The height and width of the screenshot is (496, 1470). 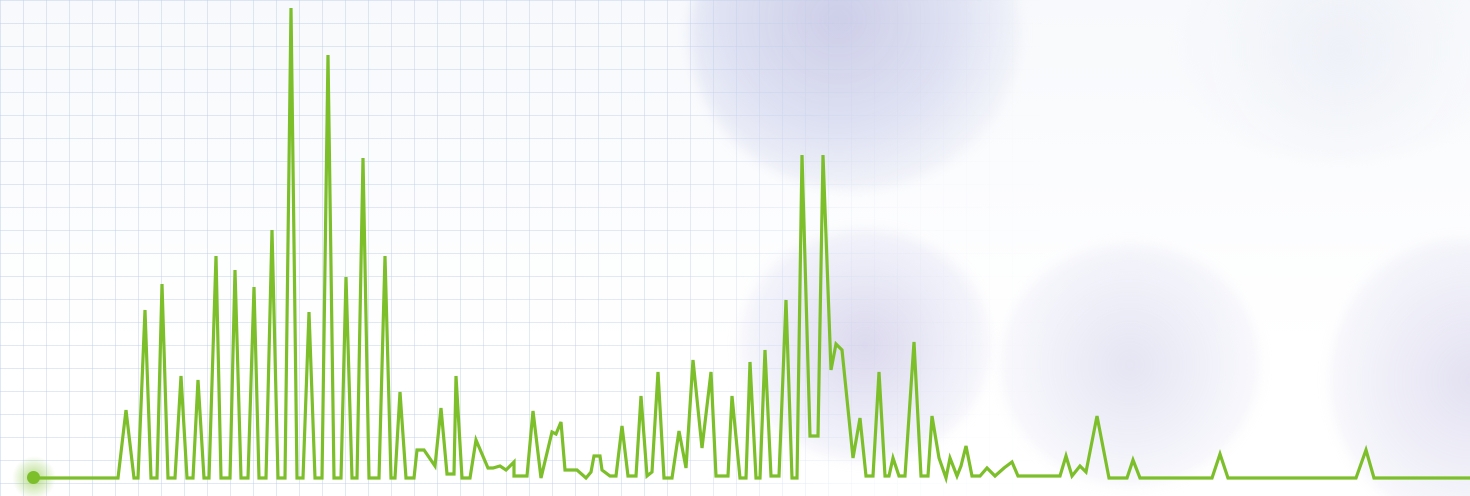 I want to click on background-blur-shape, so click(x=1130, y=365).